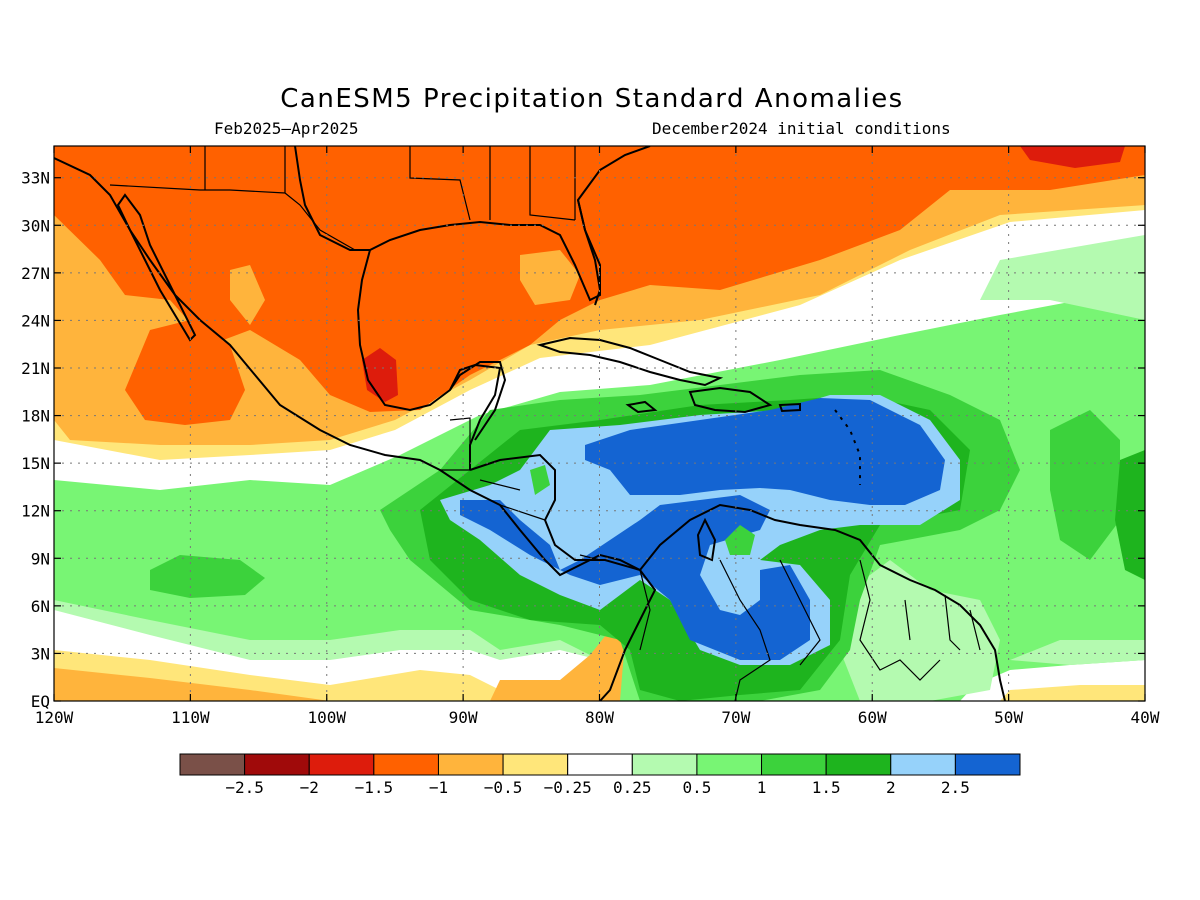  What do you see at coordinates (696, 787) in the screenshot?
I see `colorbar-label: 0.5` at bounding box center [696, 787].